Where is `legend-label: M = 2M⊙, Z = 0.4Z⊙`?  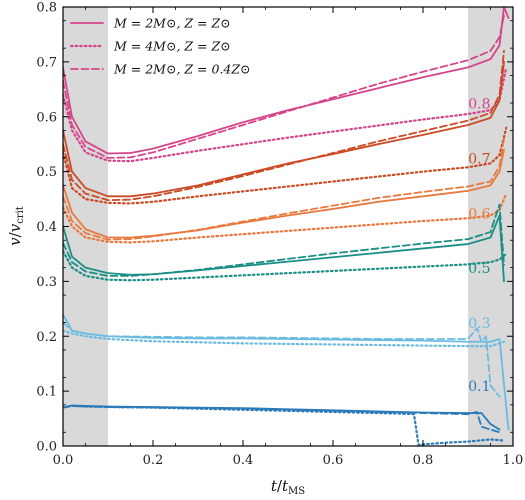 legend-label: M = 2M⊙, Z = 0.4Z⊙ is located at coordinates (182, 69).